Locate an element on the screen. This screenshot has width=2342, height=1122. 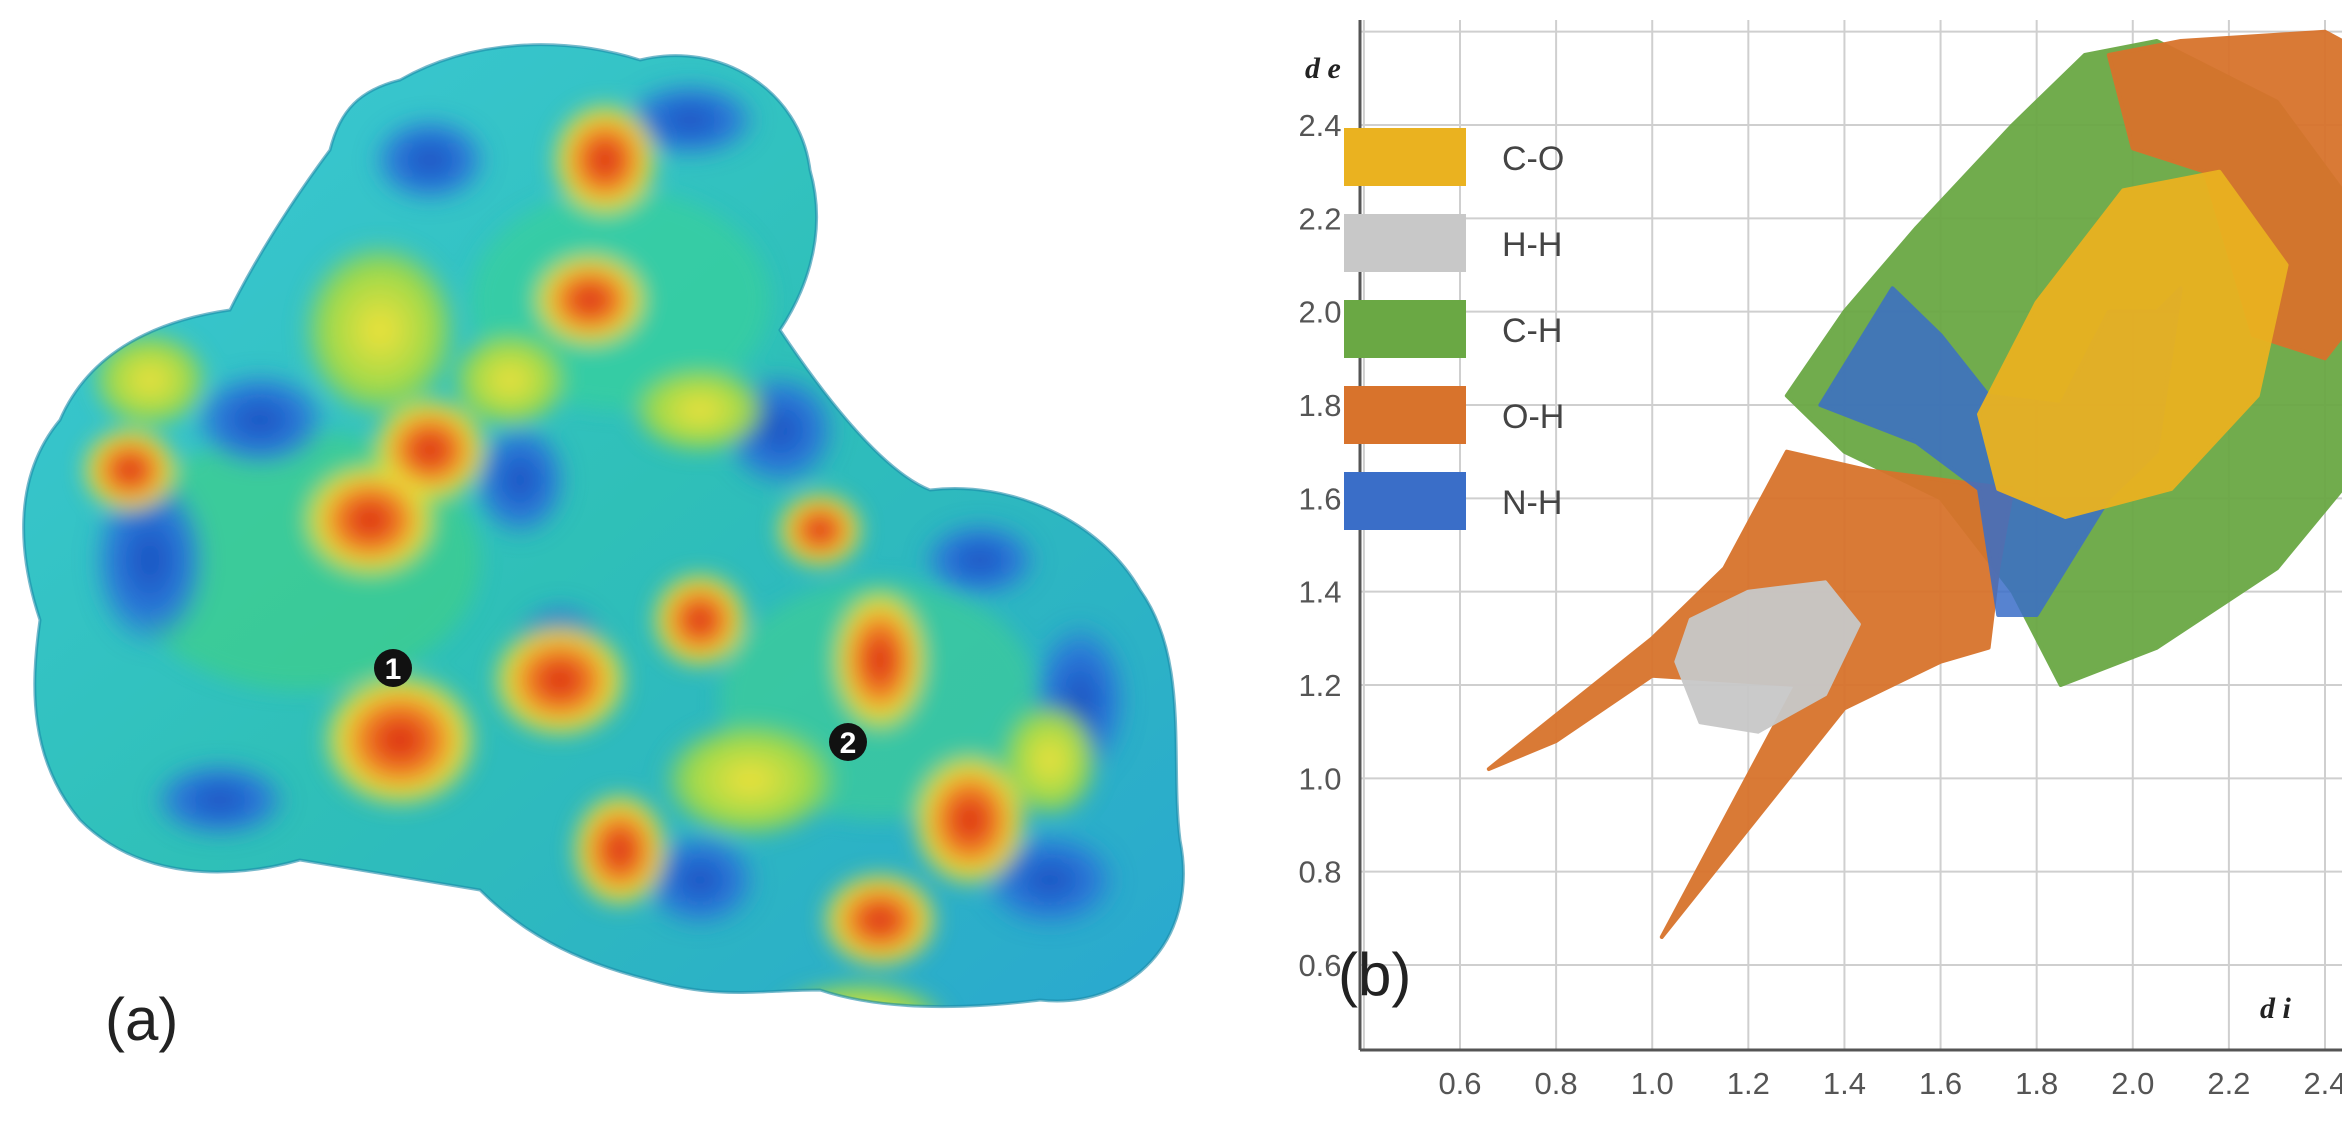
legend-item-n-h: N-H is located at coordinates (1453, 501).